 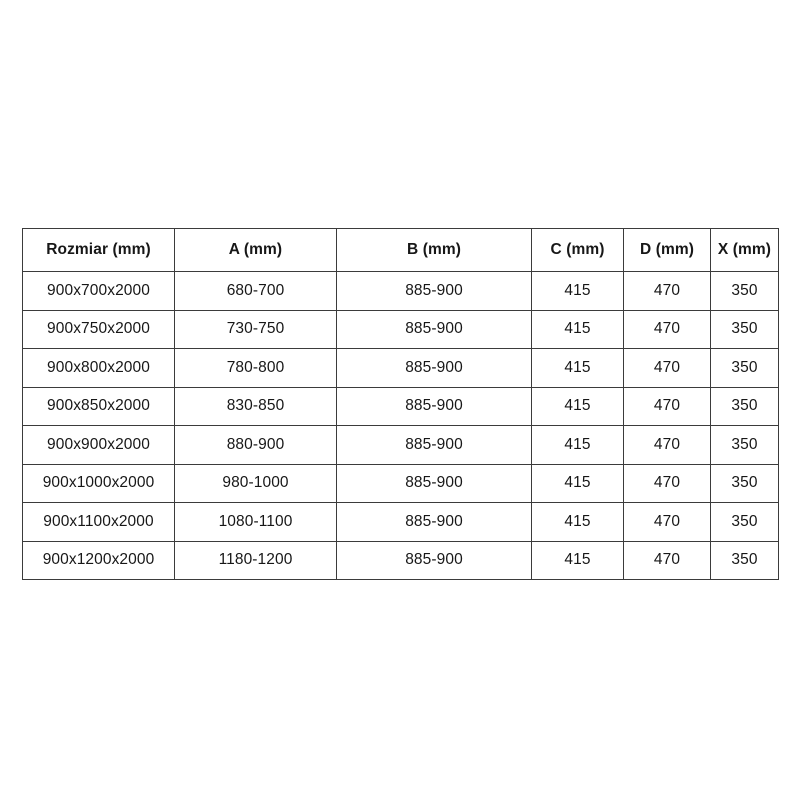 I want to click on table-row: 900x1000x2000 980-1000 885-900 415 470 350, so click(x=400, y=483).